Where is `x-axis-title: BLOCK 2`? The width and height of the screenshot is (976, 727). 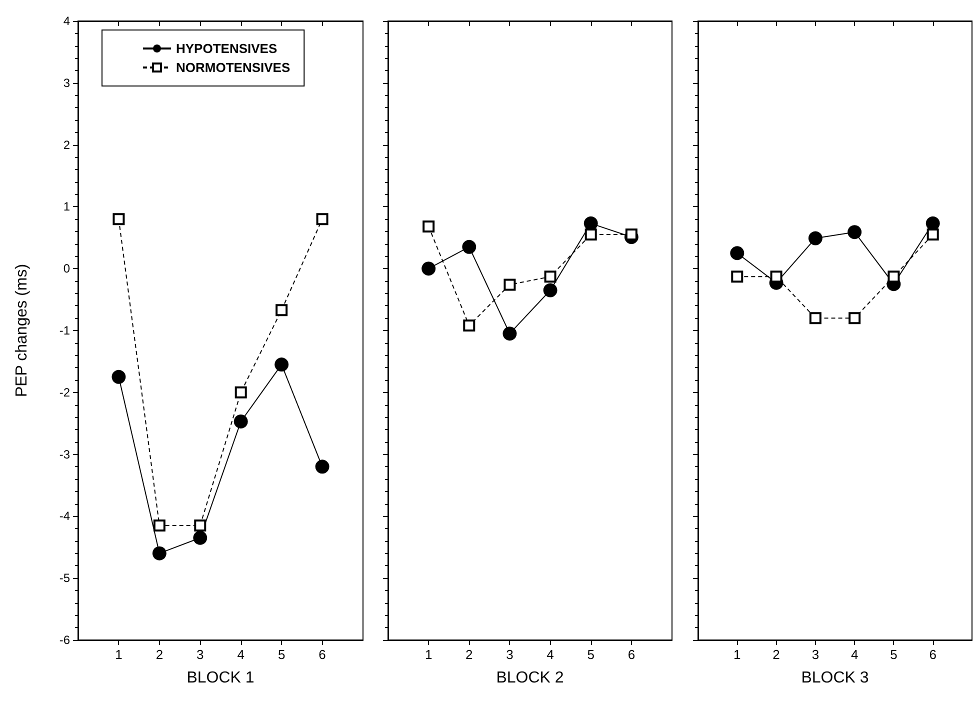
x-axis-title: BLOCK 2 is located at coordinates (530, 678).